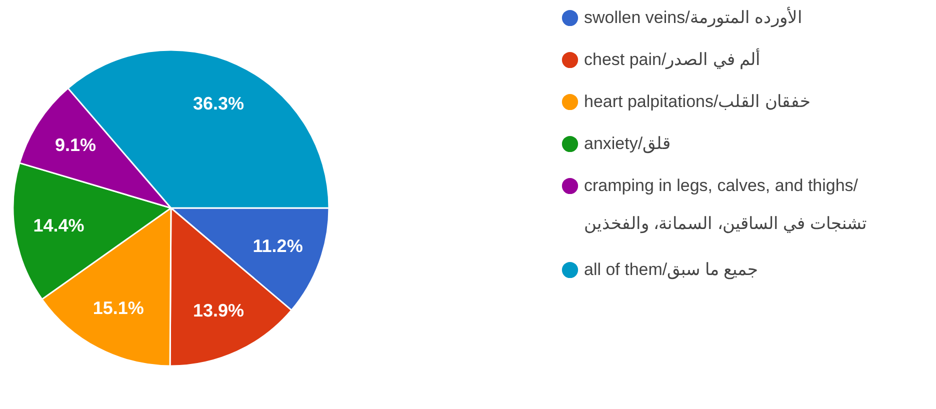 The image size is (936, 409). I want to click on data-label: 11.2%, so click(277, 246).